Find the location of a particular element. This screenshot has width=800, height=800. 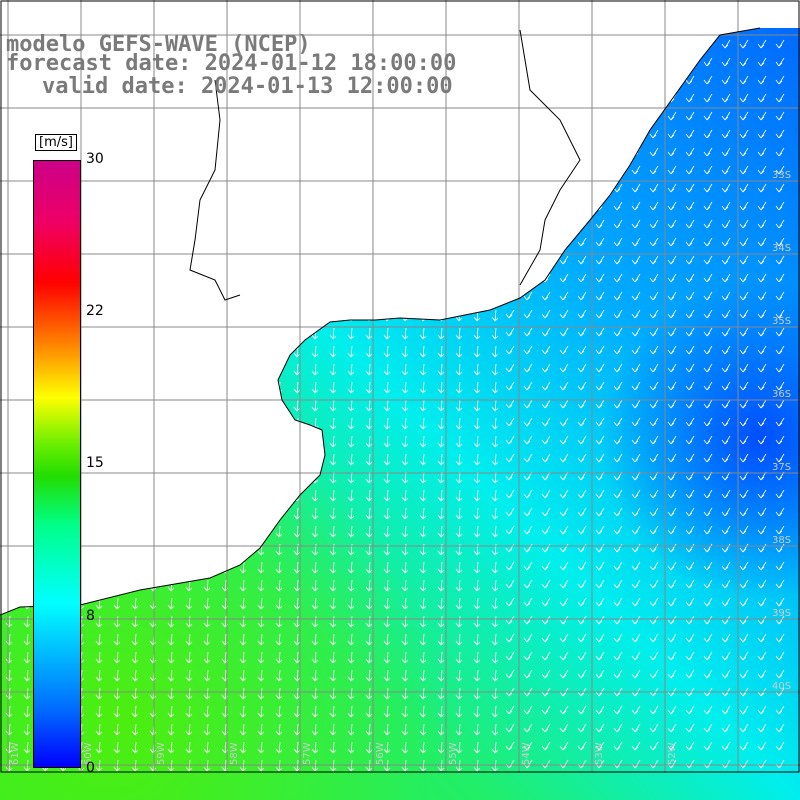

lon-label: 57W is located at coordinates (307, 753).